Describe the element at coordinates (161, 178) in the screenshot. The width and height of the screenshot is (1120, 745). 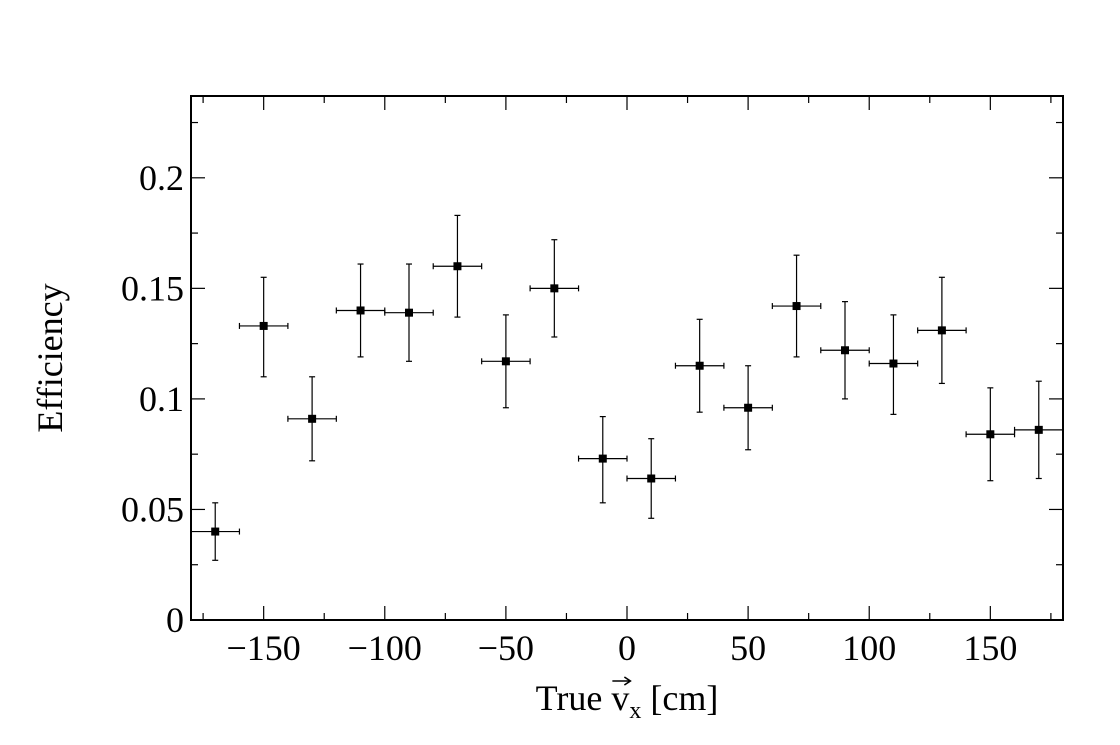
I see `y-tick-label: 0.2` at that location.